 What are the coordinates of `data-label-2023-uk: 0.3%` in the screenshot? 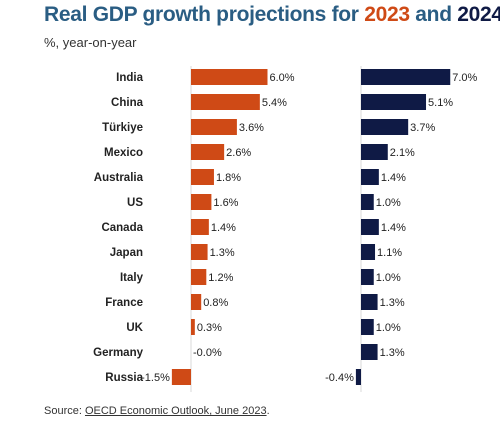 It's located at (209, 328).